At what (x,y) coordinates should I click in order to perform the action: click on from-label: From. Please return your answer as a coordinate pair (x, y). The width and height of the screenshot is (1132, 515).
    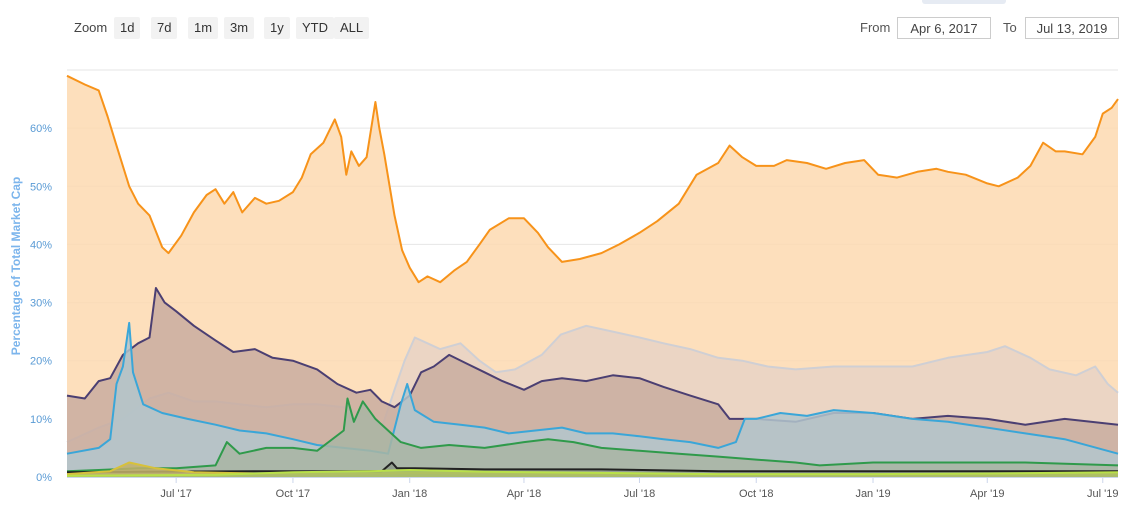
    Looking at the image, I should click on (875, 27).